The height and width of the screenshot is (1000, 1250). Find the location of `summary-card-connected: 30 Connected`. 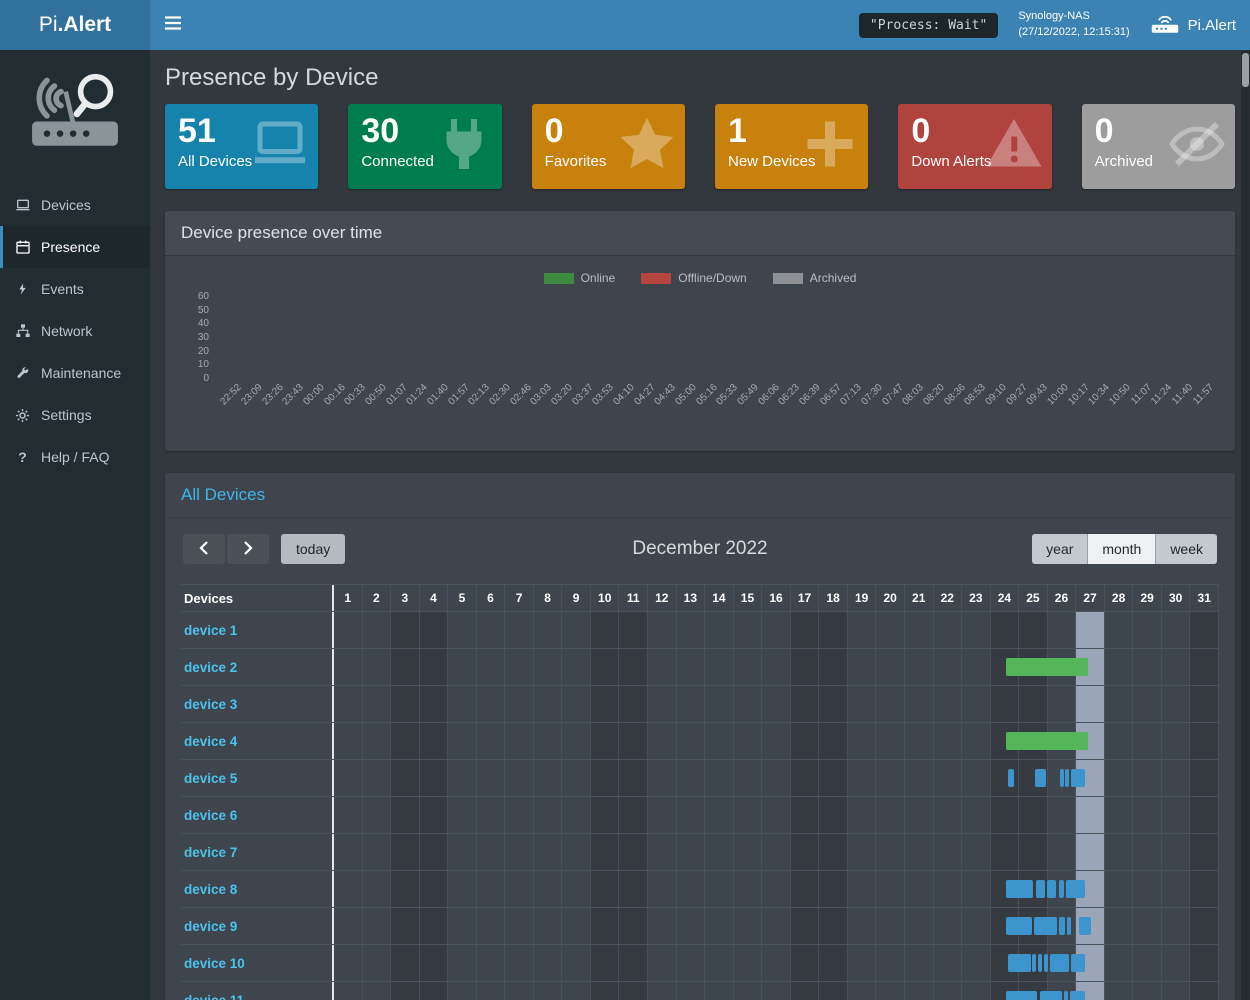

summary-card-connected: 30 Connected is located at coordinates (425, 146).